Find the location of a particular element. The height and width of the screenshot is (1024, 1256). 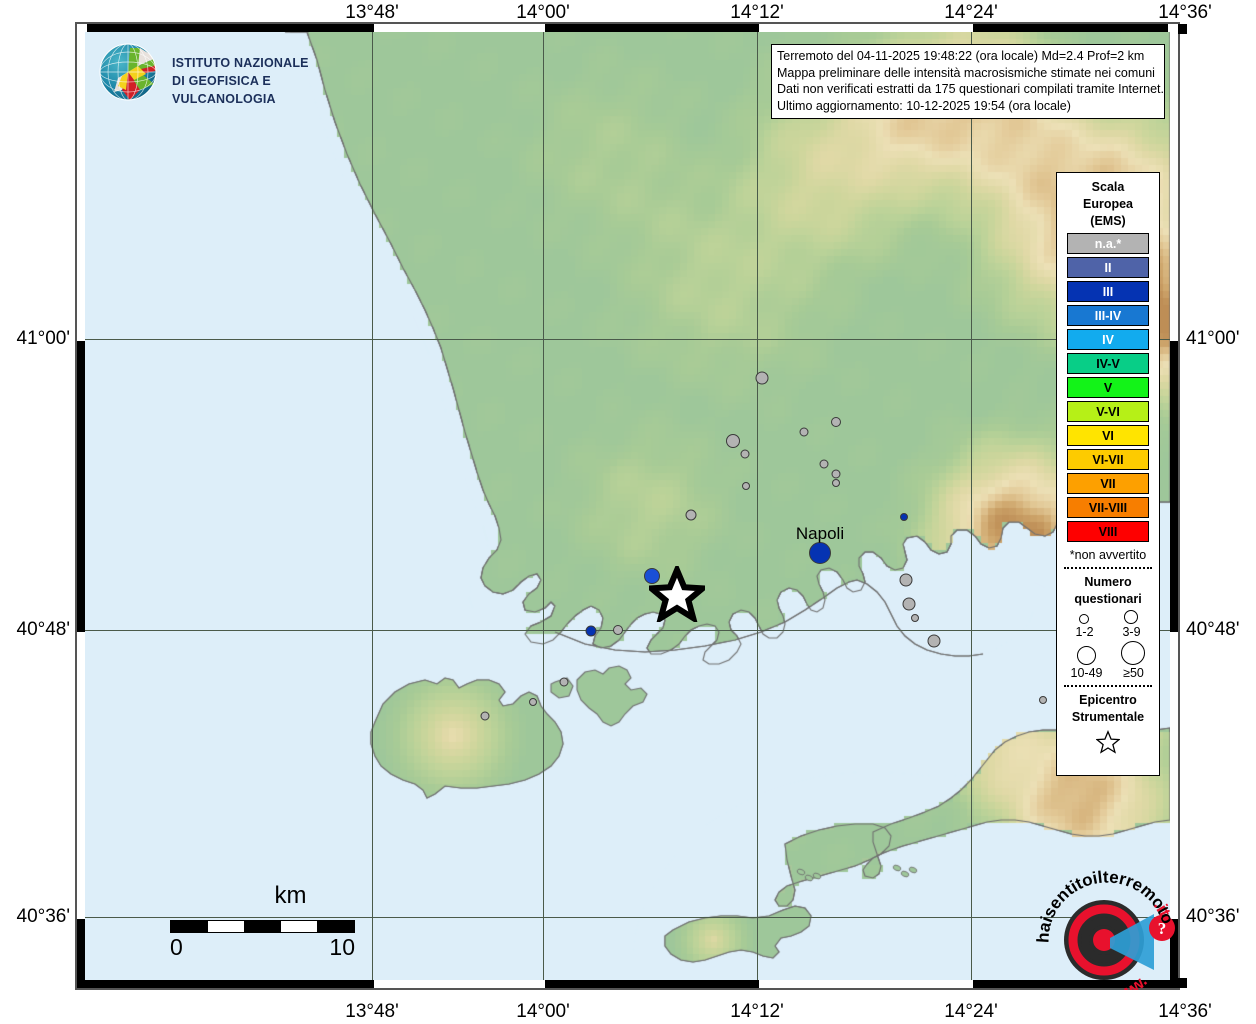

scale-bar-labels: 0 10 is located at coordinates (262, 947).